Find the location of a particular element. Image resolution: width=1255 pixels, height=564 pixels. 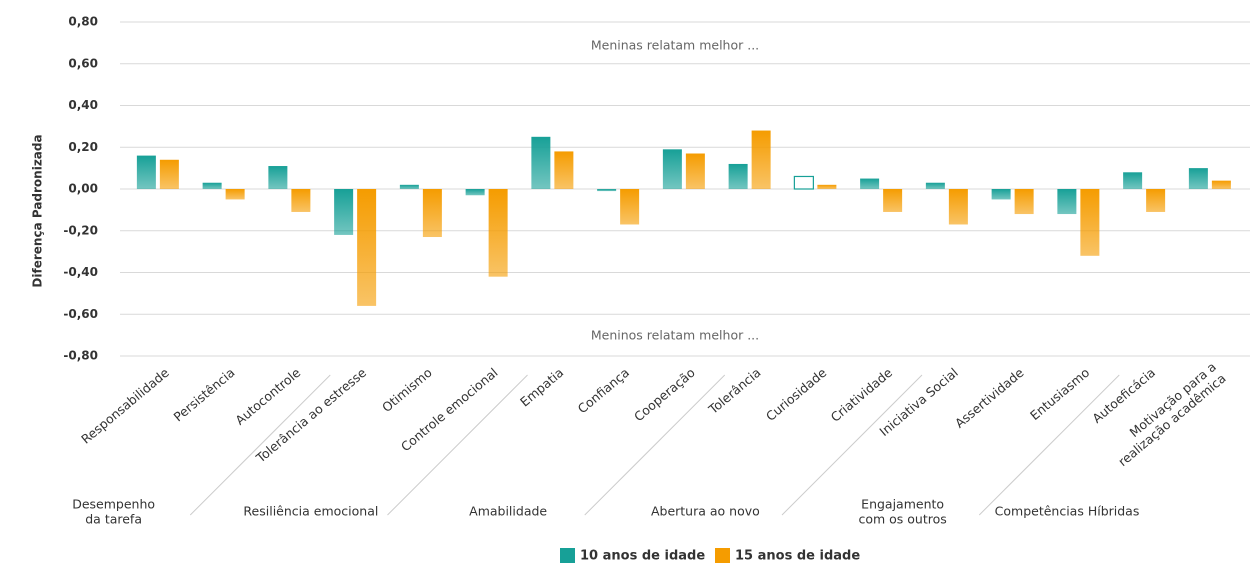

x-tick-label: Empatia is located at coordinates (541, 387).